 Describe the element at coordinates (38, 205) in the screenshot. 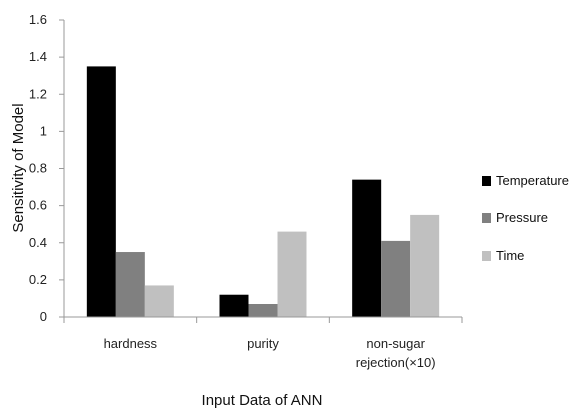

I see `y-tick-label: 0.6` at that location.